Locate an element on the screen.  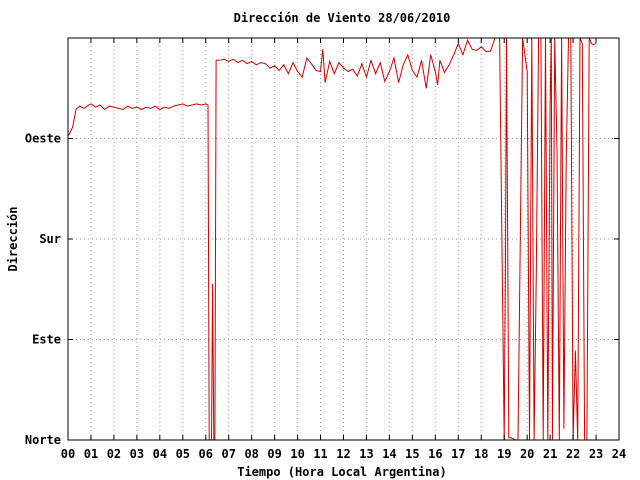
x-tick-label: 20 is located at coordinates (527, 454).